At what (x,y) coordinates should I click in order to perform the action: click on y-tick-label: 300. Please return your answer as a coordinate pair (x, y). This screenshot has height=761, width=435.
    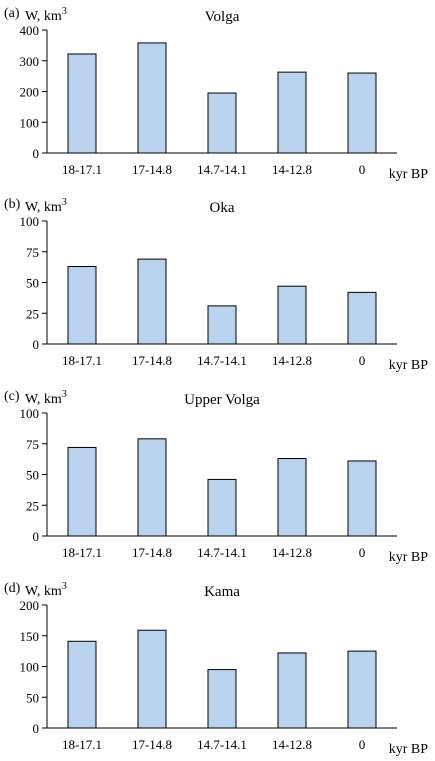
    Looking at the image, I should click on (30, 61).